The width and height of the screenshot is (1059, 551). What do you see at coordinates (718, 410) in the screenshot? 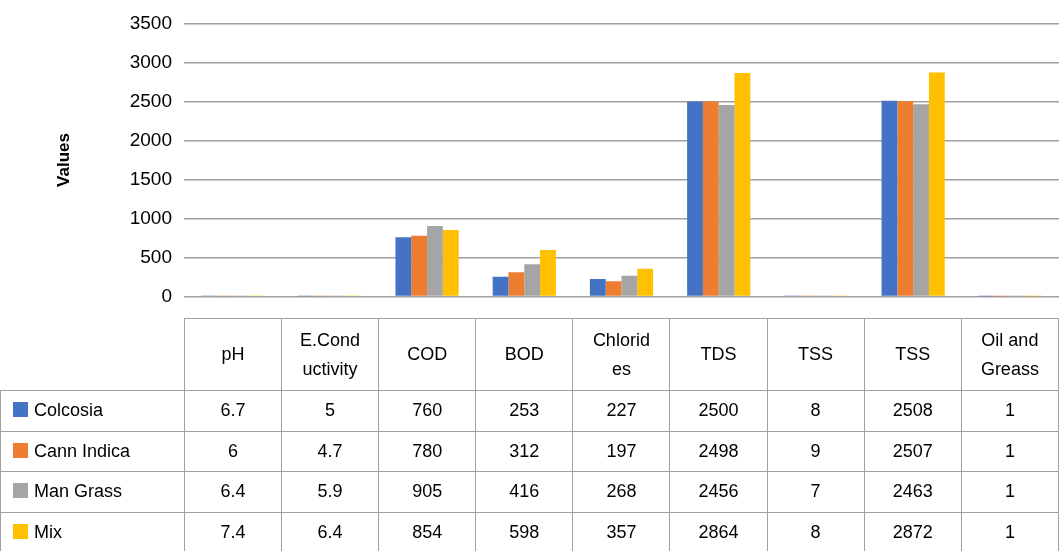
I see `data-label: 2500` at bounding box center [718, 410].